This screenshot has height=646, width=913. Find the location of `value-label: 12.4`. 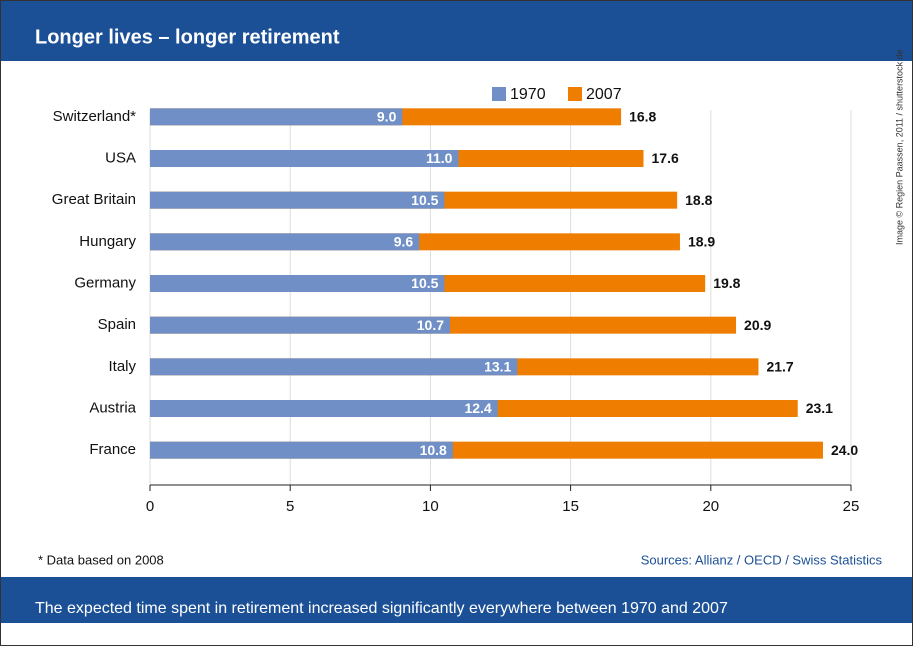

value-label: 12.4 is located at coordinates (477, 408).